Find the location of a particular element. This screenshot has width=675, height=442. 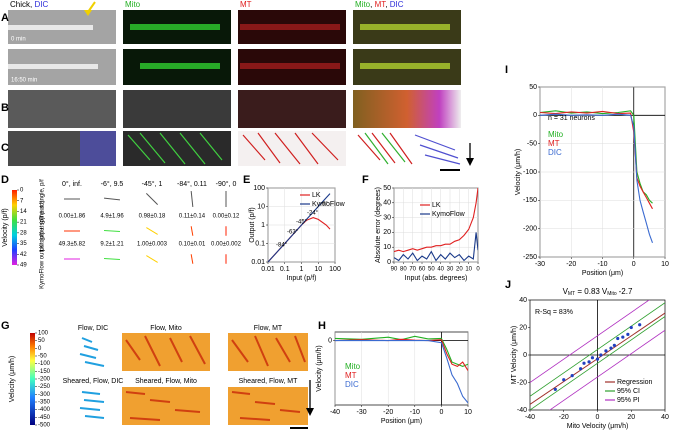

legend-label: DIC is located at coordinates (352, 384).